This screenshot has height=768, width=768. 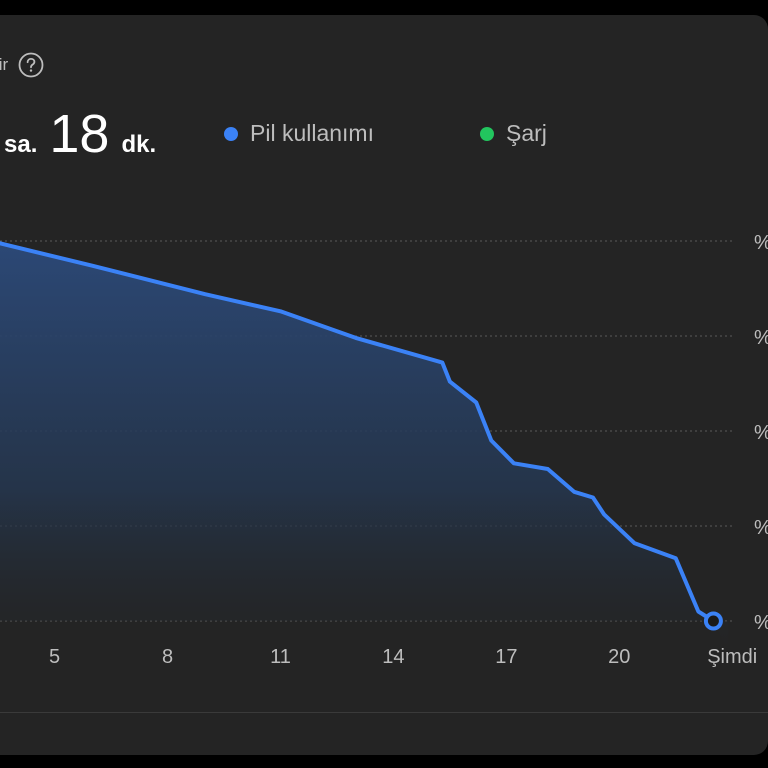 I want to click on legend-usage: Pil kullanımı, so click(x=299, y=133).